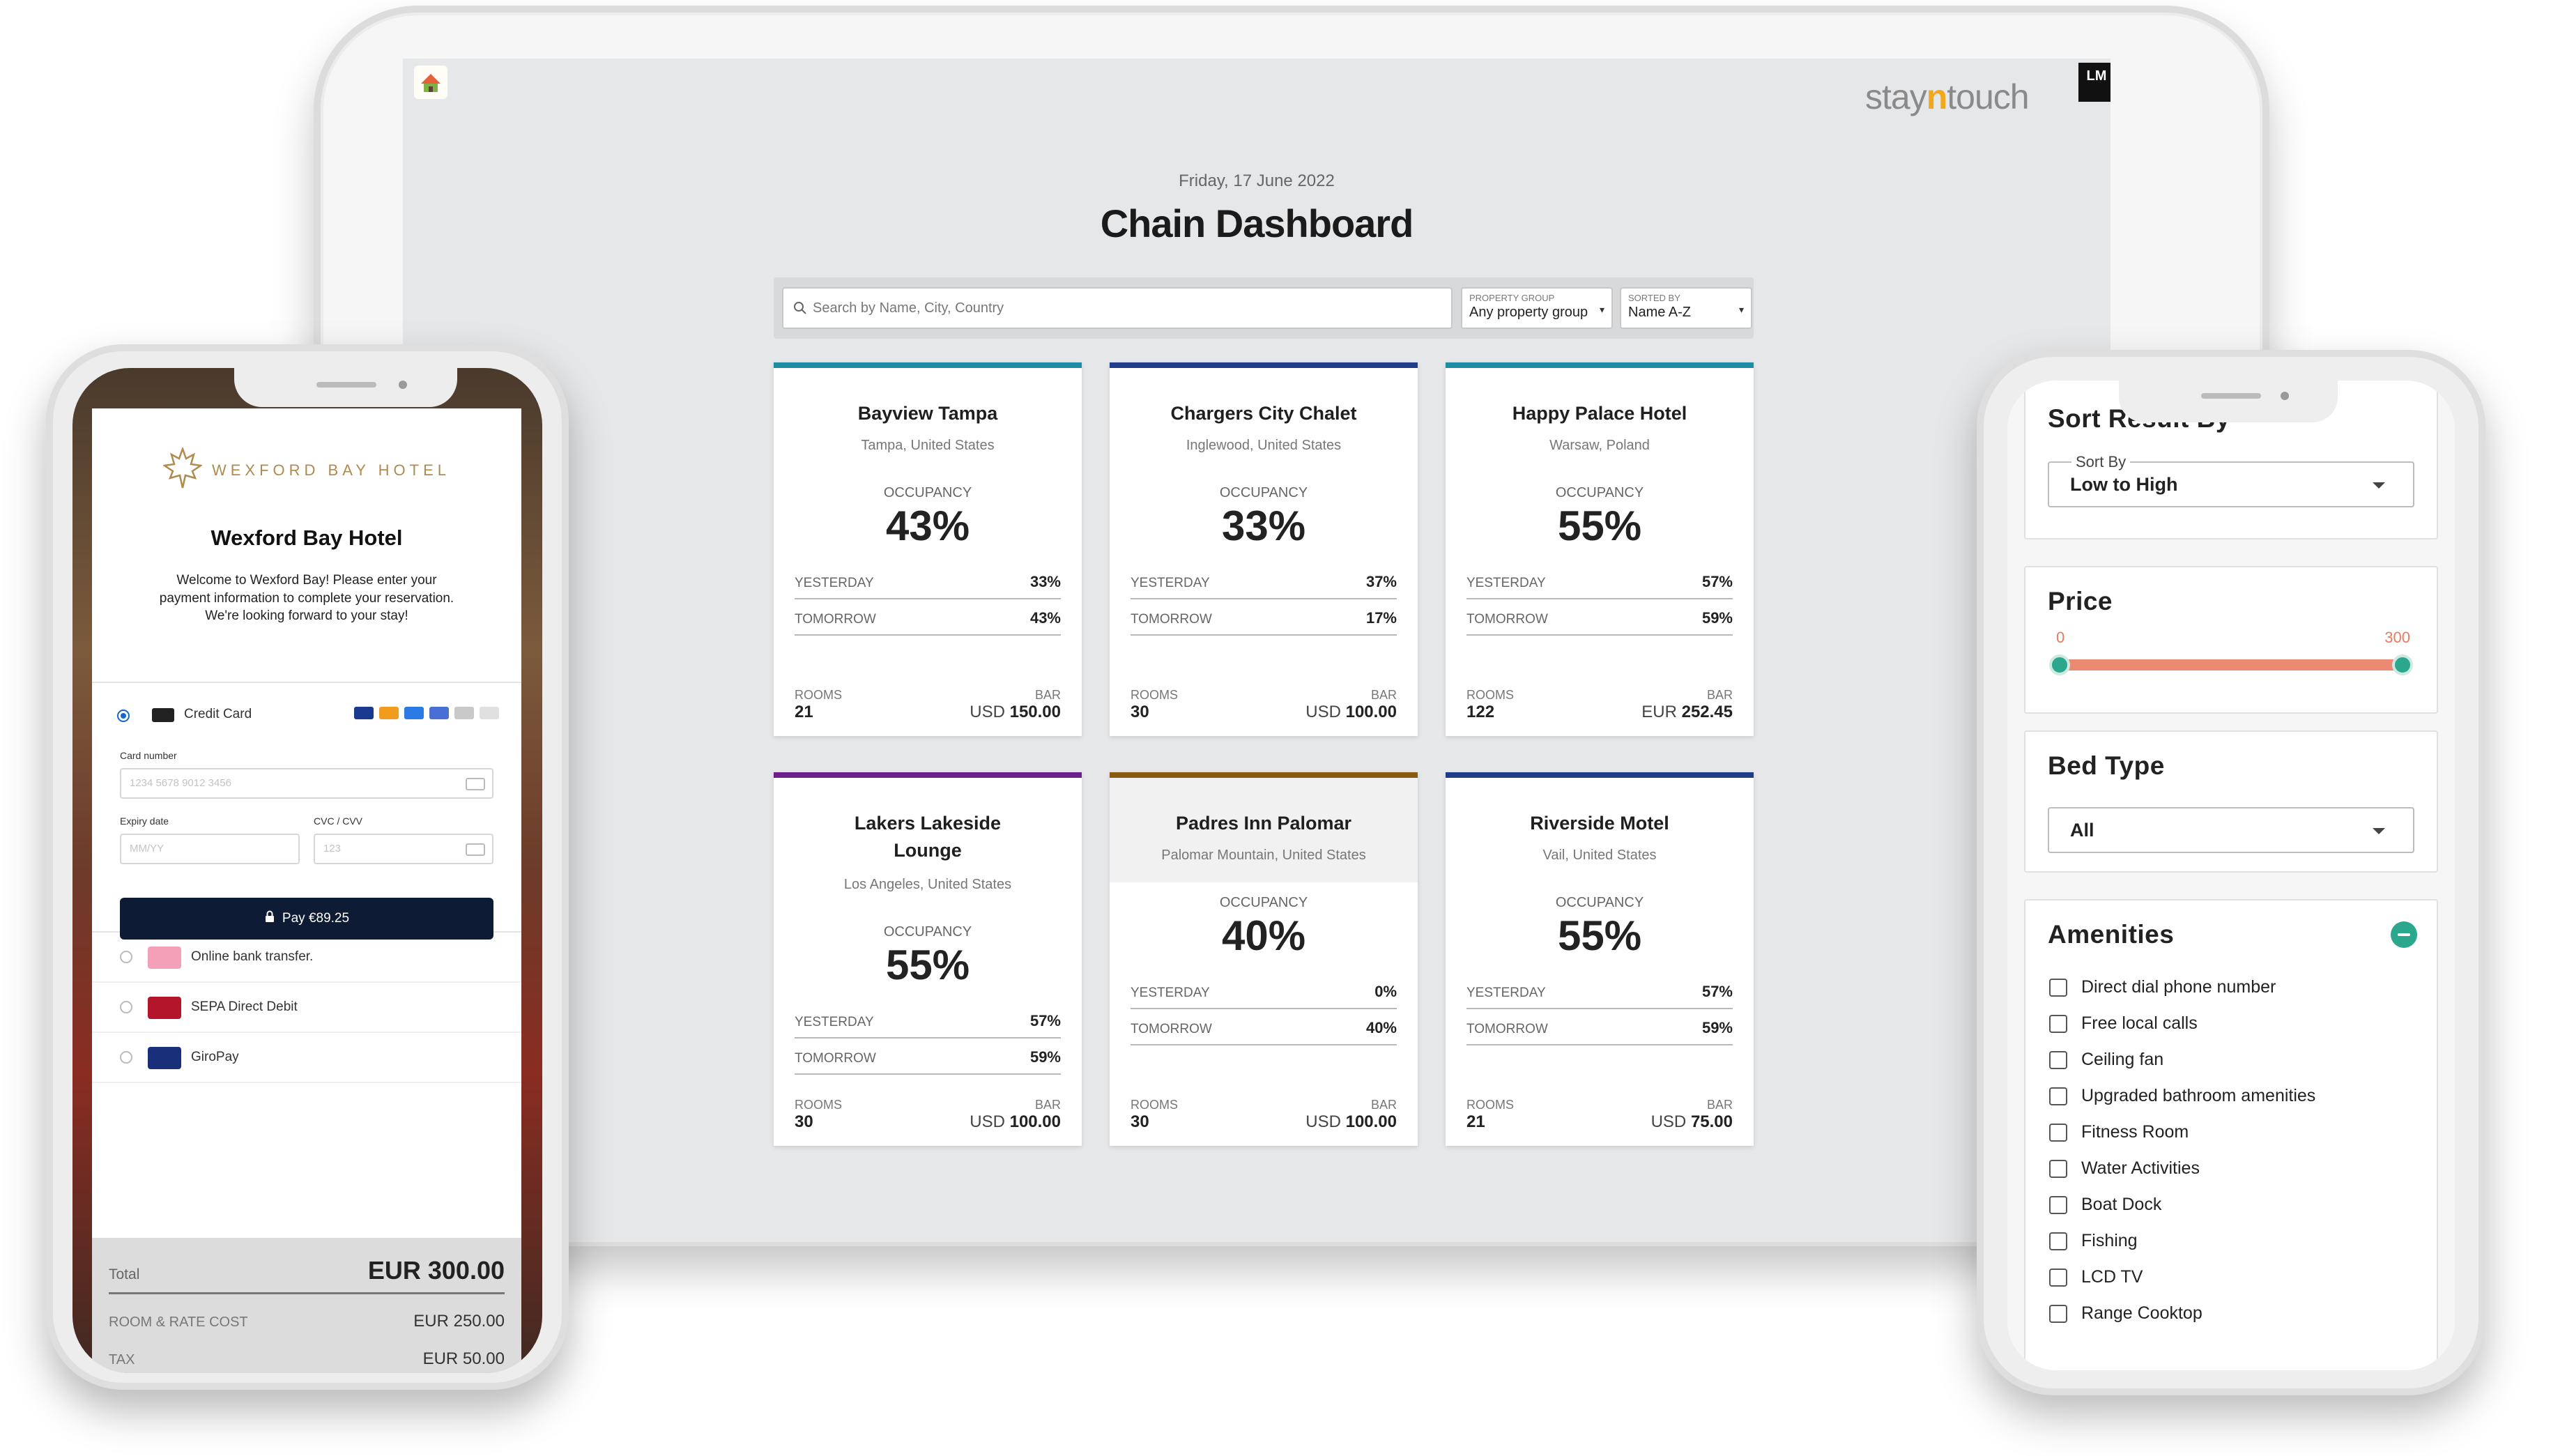  I want to click on amenity-checkbox-item: Range Cooktop, so click(2126, 1313).